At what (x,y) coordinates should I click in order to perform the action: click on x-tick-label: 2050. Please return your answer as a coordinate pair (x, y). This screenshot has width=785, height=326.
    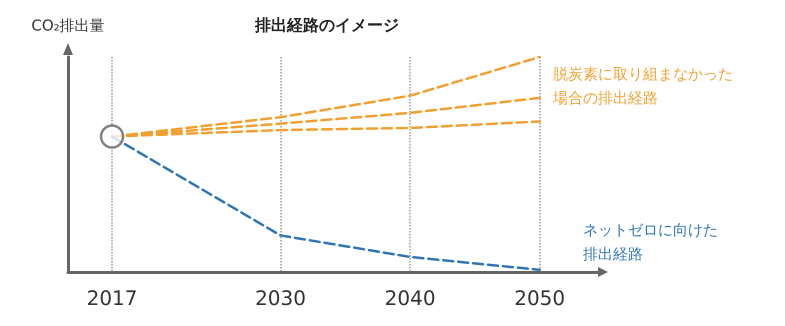
    Looking at the image, I should click on (540, 298).